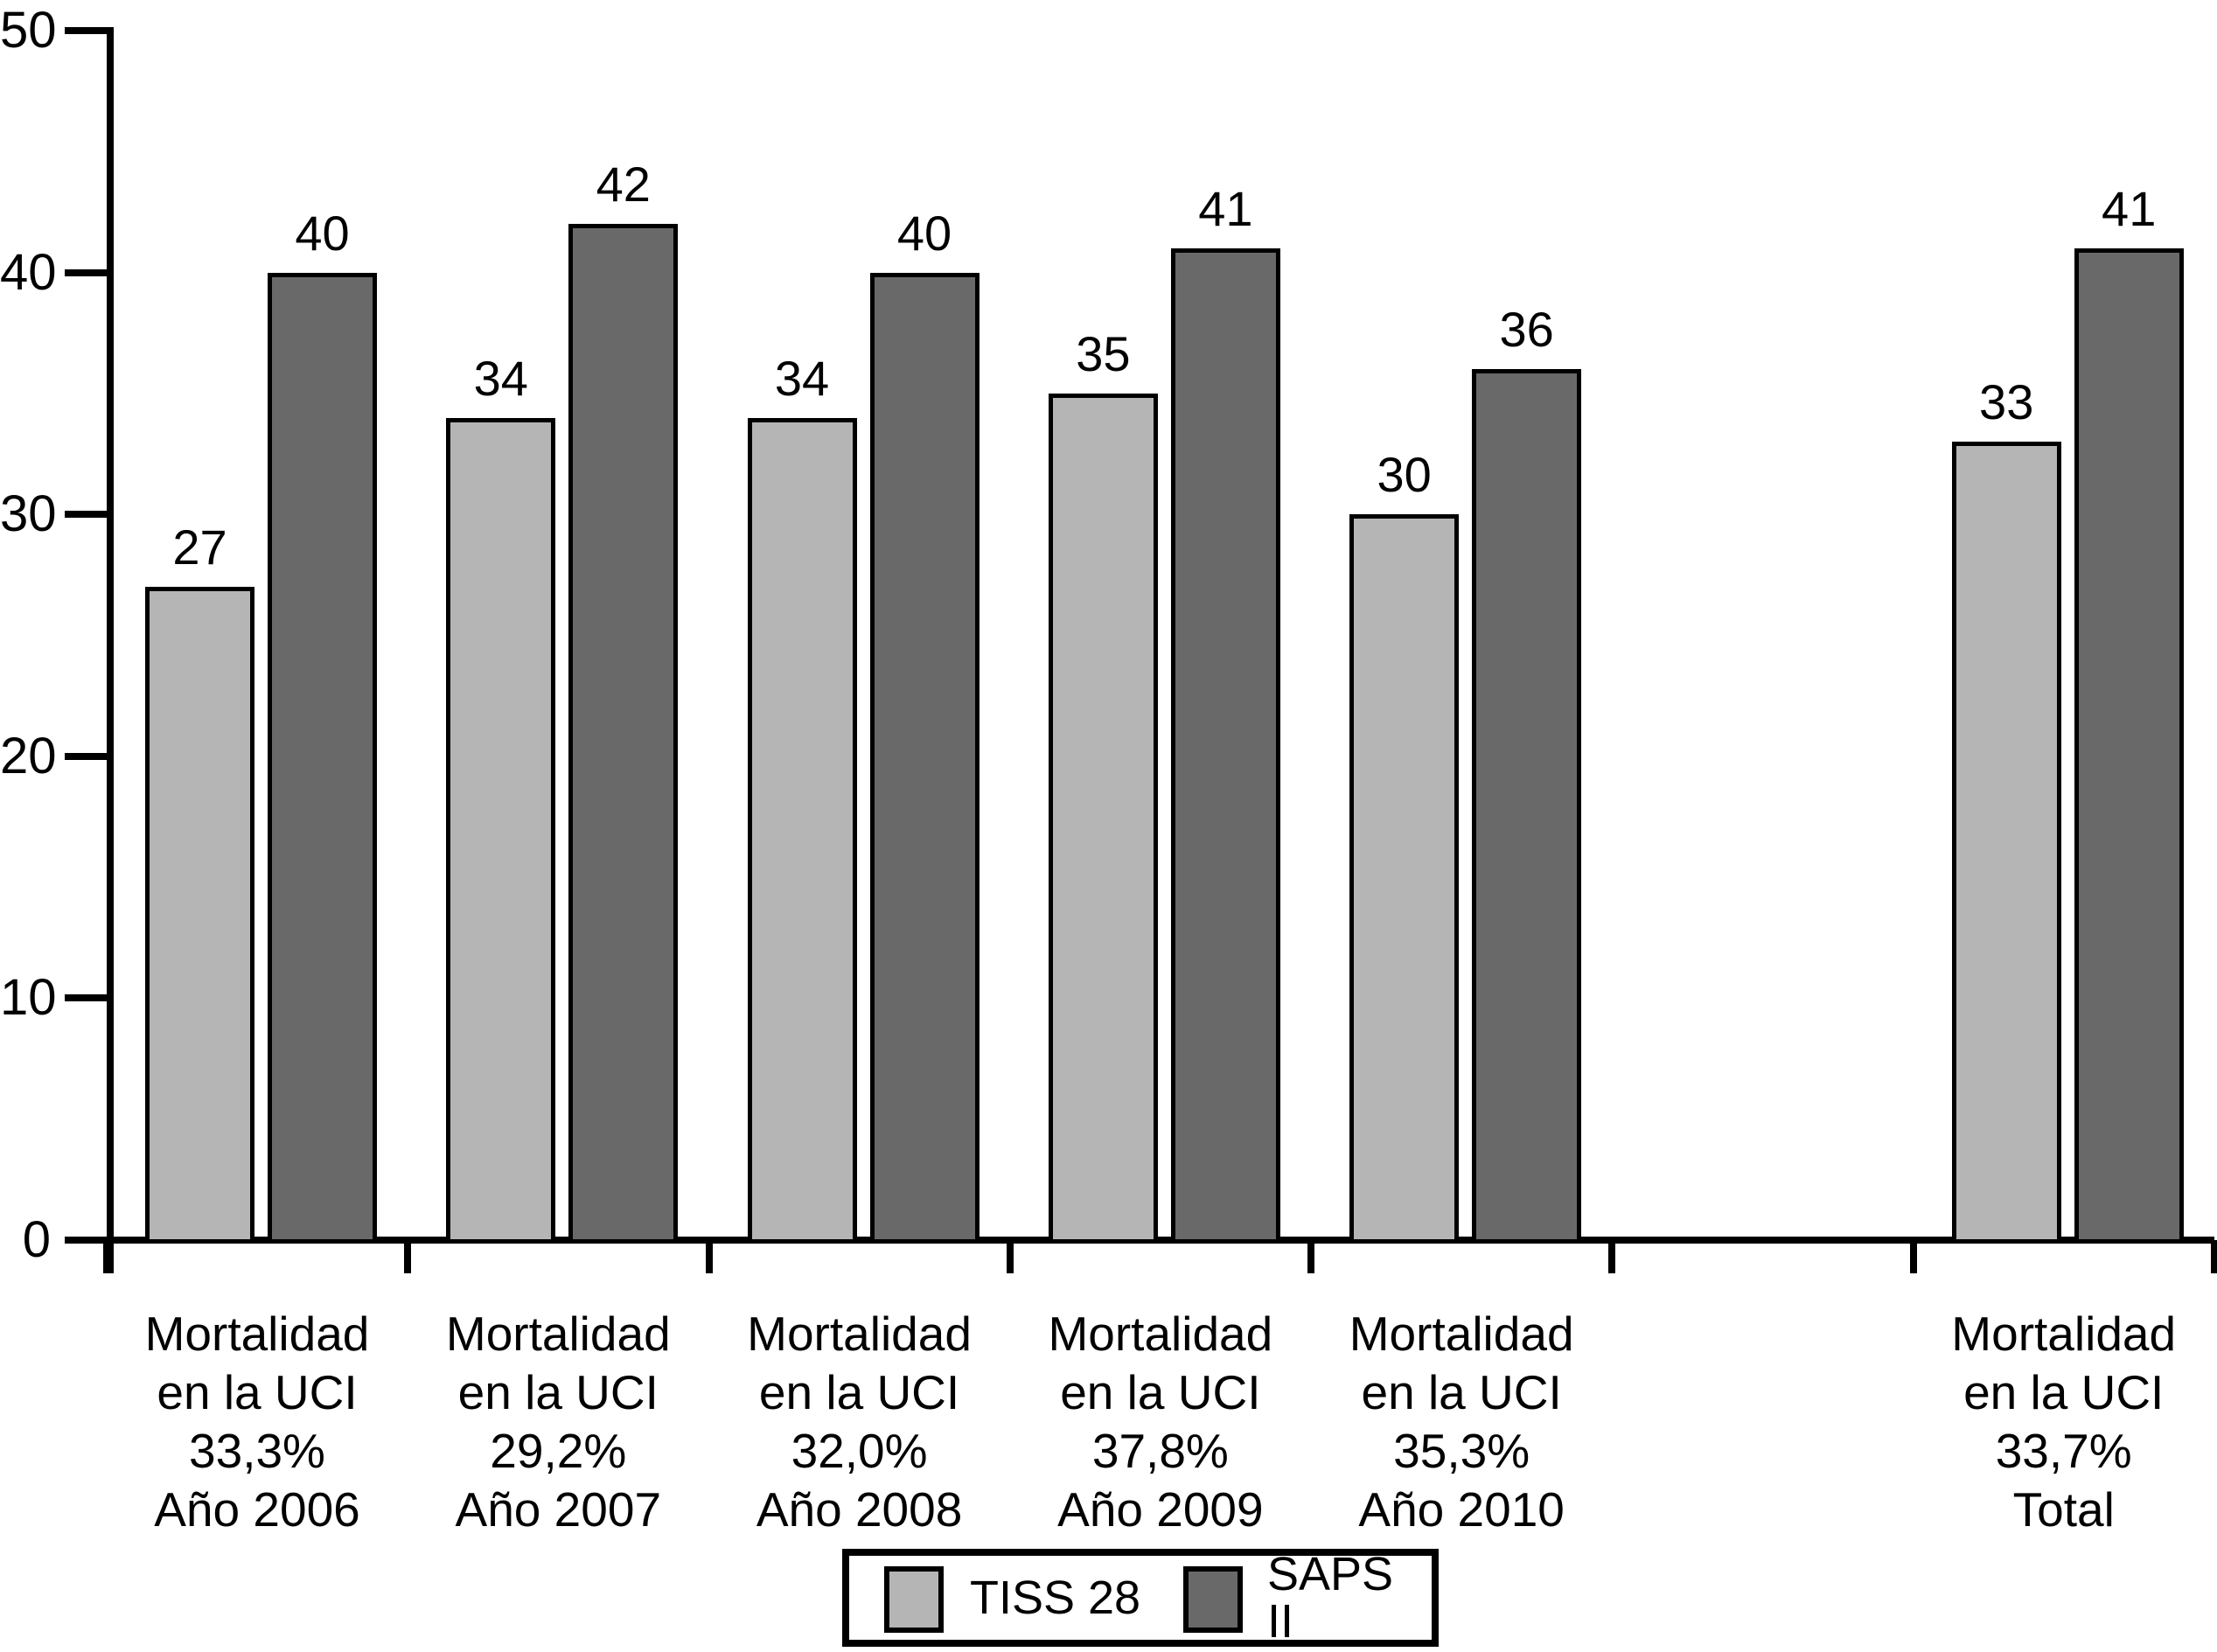  I want to click on x-axis-category-line: Año 2006, so click(257, 1509).